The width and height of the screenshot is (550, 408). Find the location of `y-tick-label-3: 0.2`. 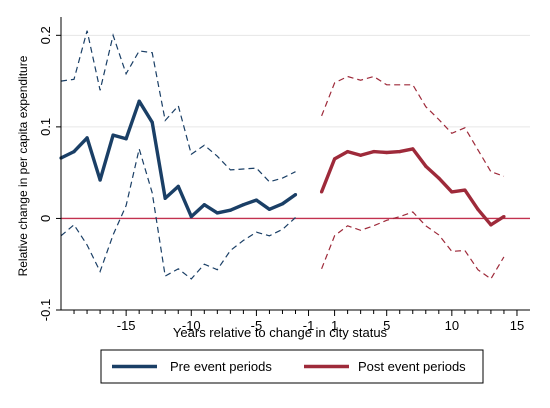

y-tick-label-3: 0.2 is located at coordinates (45, 35).